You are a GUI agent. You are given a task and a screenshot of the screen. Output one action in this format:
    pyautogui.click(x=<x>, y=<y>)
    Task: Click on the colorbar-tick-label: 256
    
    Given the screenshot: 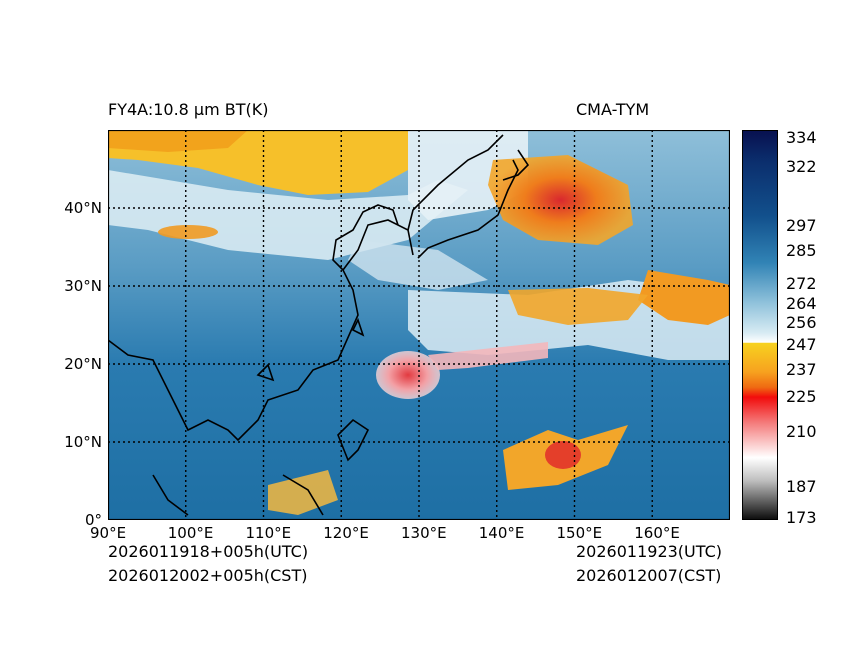 What is the action you would take?
    pyautogui.click(x=801, y=323)
    